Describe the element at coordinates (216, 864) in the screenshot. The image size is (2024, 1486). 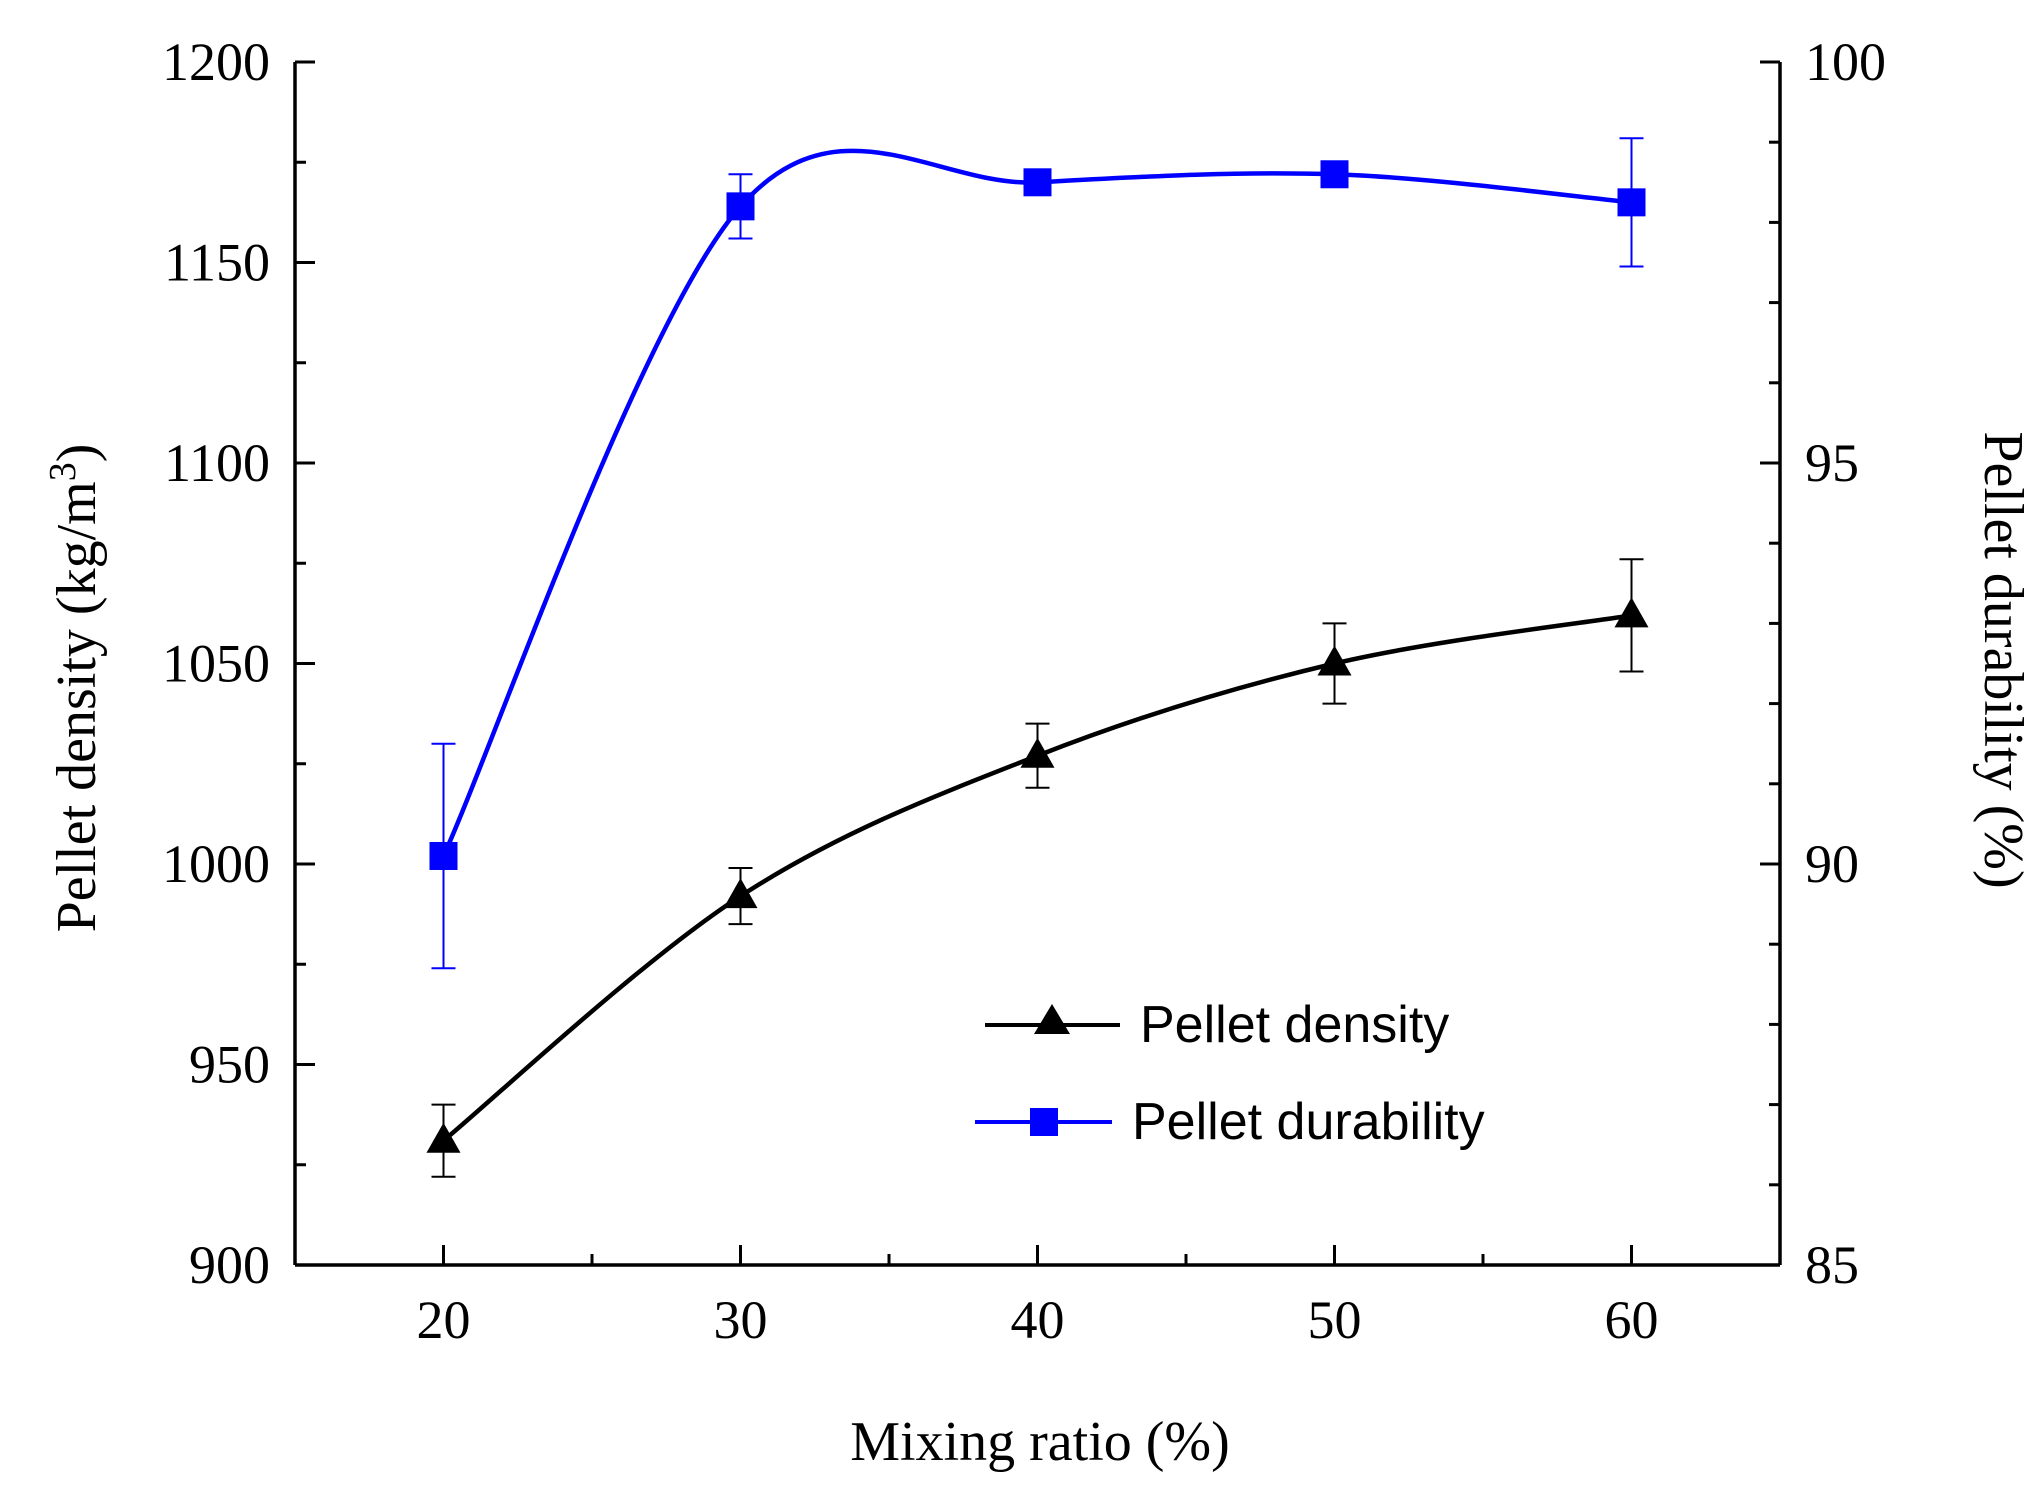
I see `left-y-tick-label: 1000` at that location.